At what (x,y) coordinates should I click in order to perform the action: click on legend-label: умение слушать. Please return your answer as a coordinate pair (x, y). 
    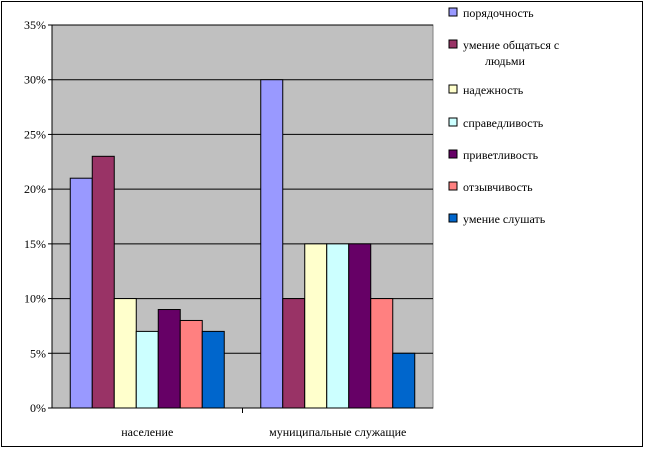
    Looking at the image, I should click on (504, 219).